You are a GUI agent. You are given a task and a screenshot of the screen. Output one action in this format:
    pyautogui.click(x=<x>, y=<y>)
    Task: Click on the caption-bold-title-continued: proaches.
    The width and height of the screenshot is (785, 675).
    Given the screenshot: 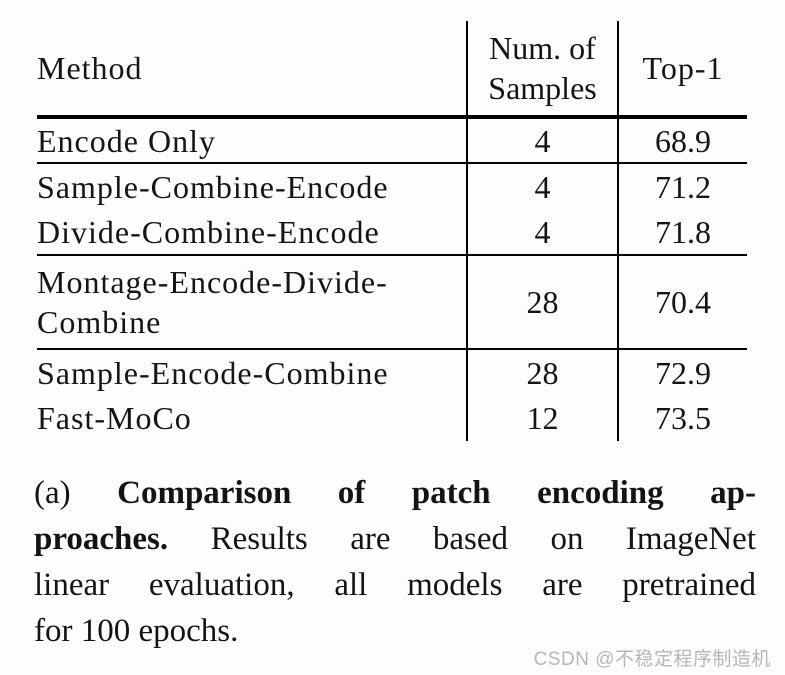 What is the action you would take?
    pyautogui.click(x=101, y=539)
    